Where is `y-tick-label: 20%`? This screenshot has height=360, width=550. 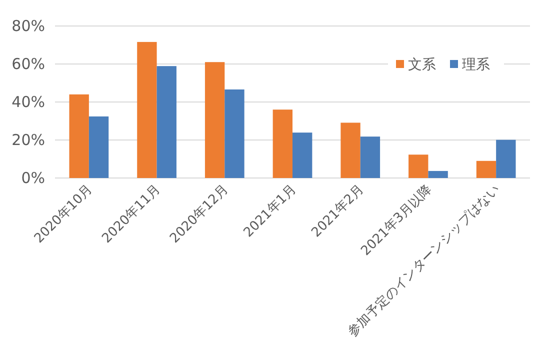
y-tick-label: 20% is located at coordinates (28, 140).